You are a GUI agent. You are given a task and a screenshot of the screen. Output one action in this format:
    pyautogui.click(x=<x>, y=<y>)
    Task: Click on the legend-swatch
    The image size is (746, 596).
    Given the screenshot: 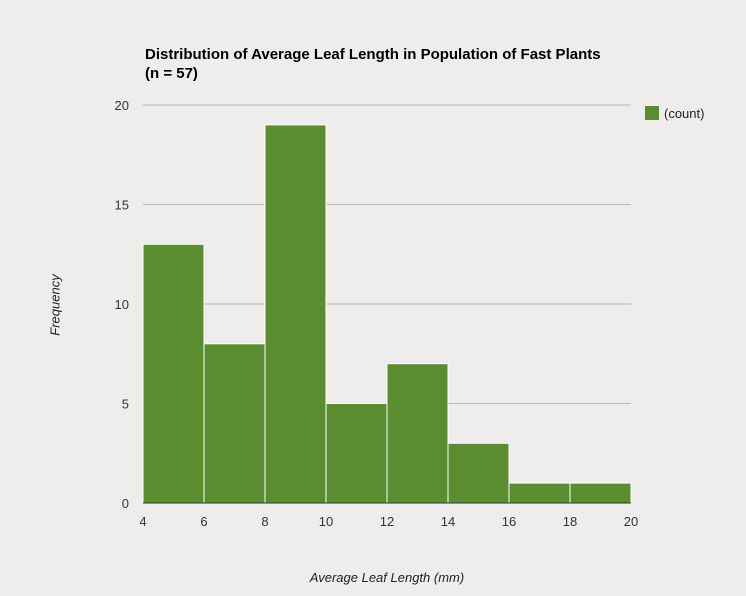 What is the action you would take?
    pyautogui.click(x=652, y=113)
    